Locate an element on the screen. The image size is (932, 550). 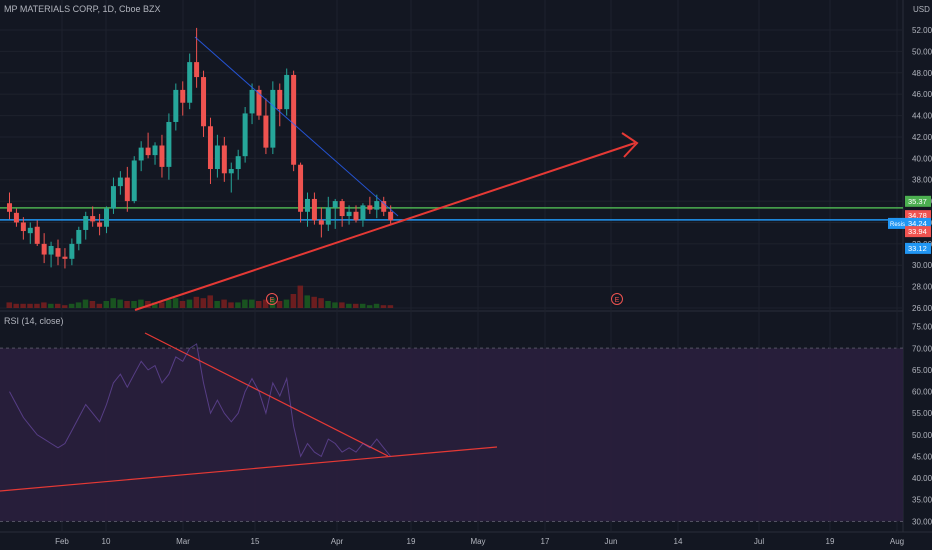
rsi-title: RSI (14, close) is located at coordinates (34, 321).